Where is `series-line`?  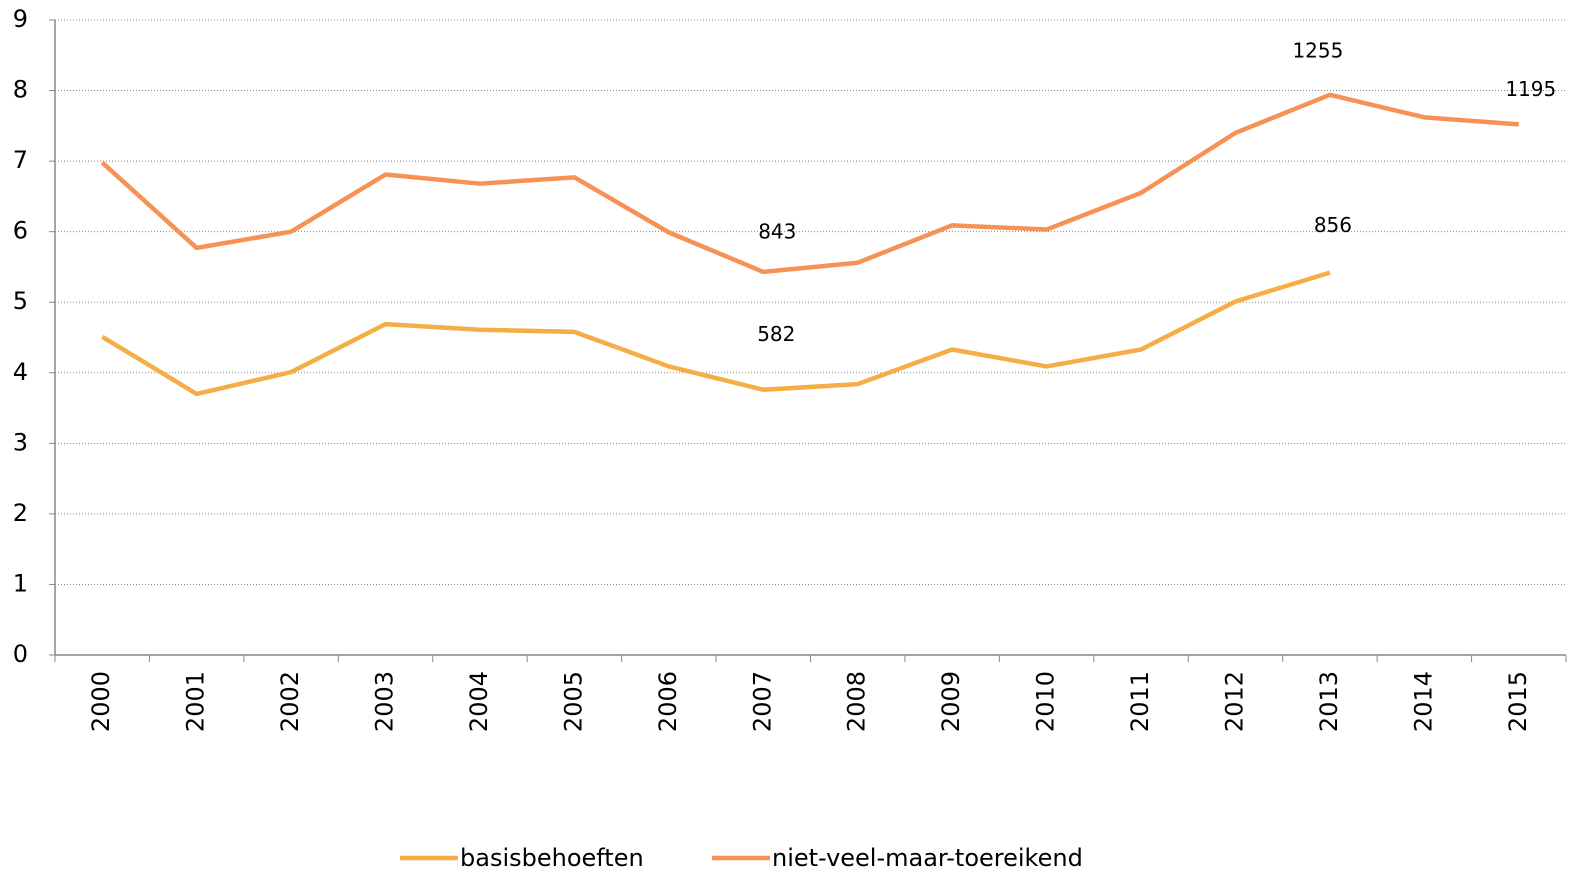 series-line is located at coordinates (716, 333).